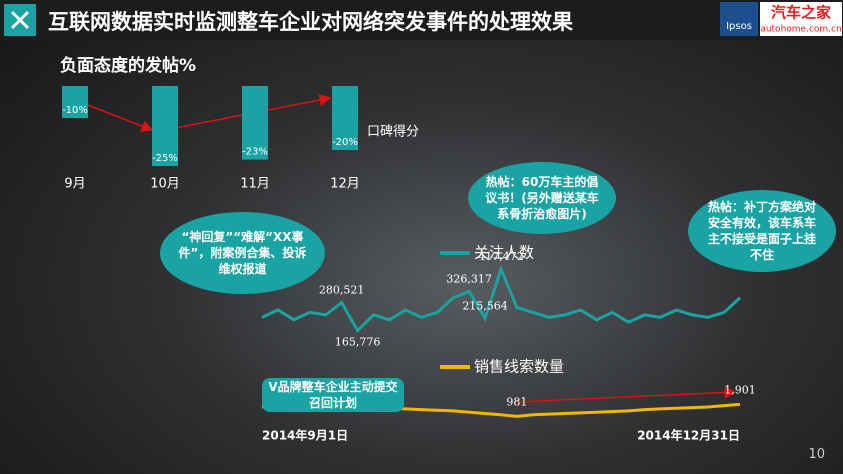  I want to click on callout: V品牌整车企业主动提交召回计划, so click(333, 395).